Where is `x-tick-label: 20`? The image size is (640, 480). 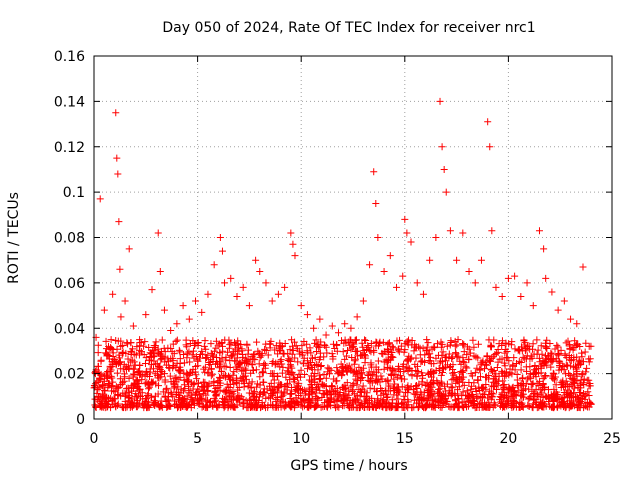 x-tick-label: 20 is located at coordinates (508, 439).